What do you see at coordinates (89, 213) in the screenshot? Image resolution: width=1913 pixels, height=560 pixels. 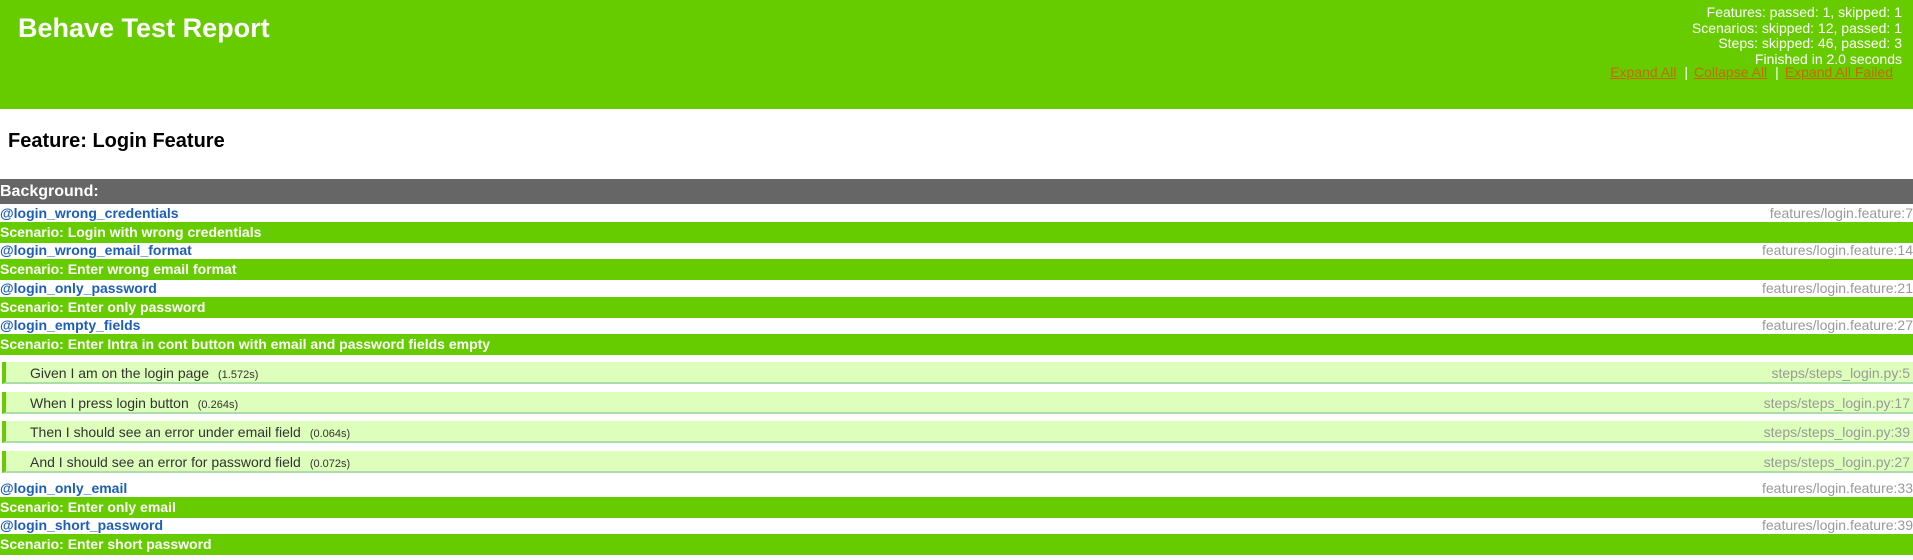 I see `scenario-tag: @login_wrong_credentials` at bounding box center [89, 213].